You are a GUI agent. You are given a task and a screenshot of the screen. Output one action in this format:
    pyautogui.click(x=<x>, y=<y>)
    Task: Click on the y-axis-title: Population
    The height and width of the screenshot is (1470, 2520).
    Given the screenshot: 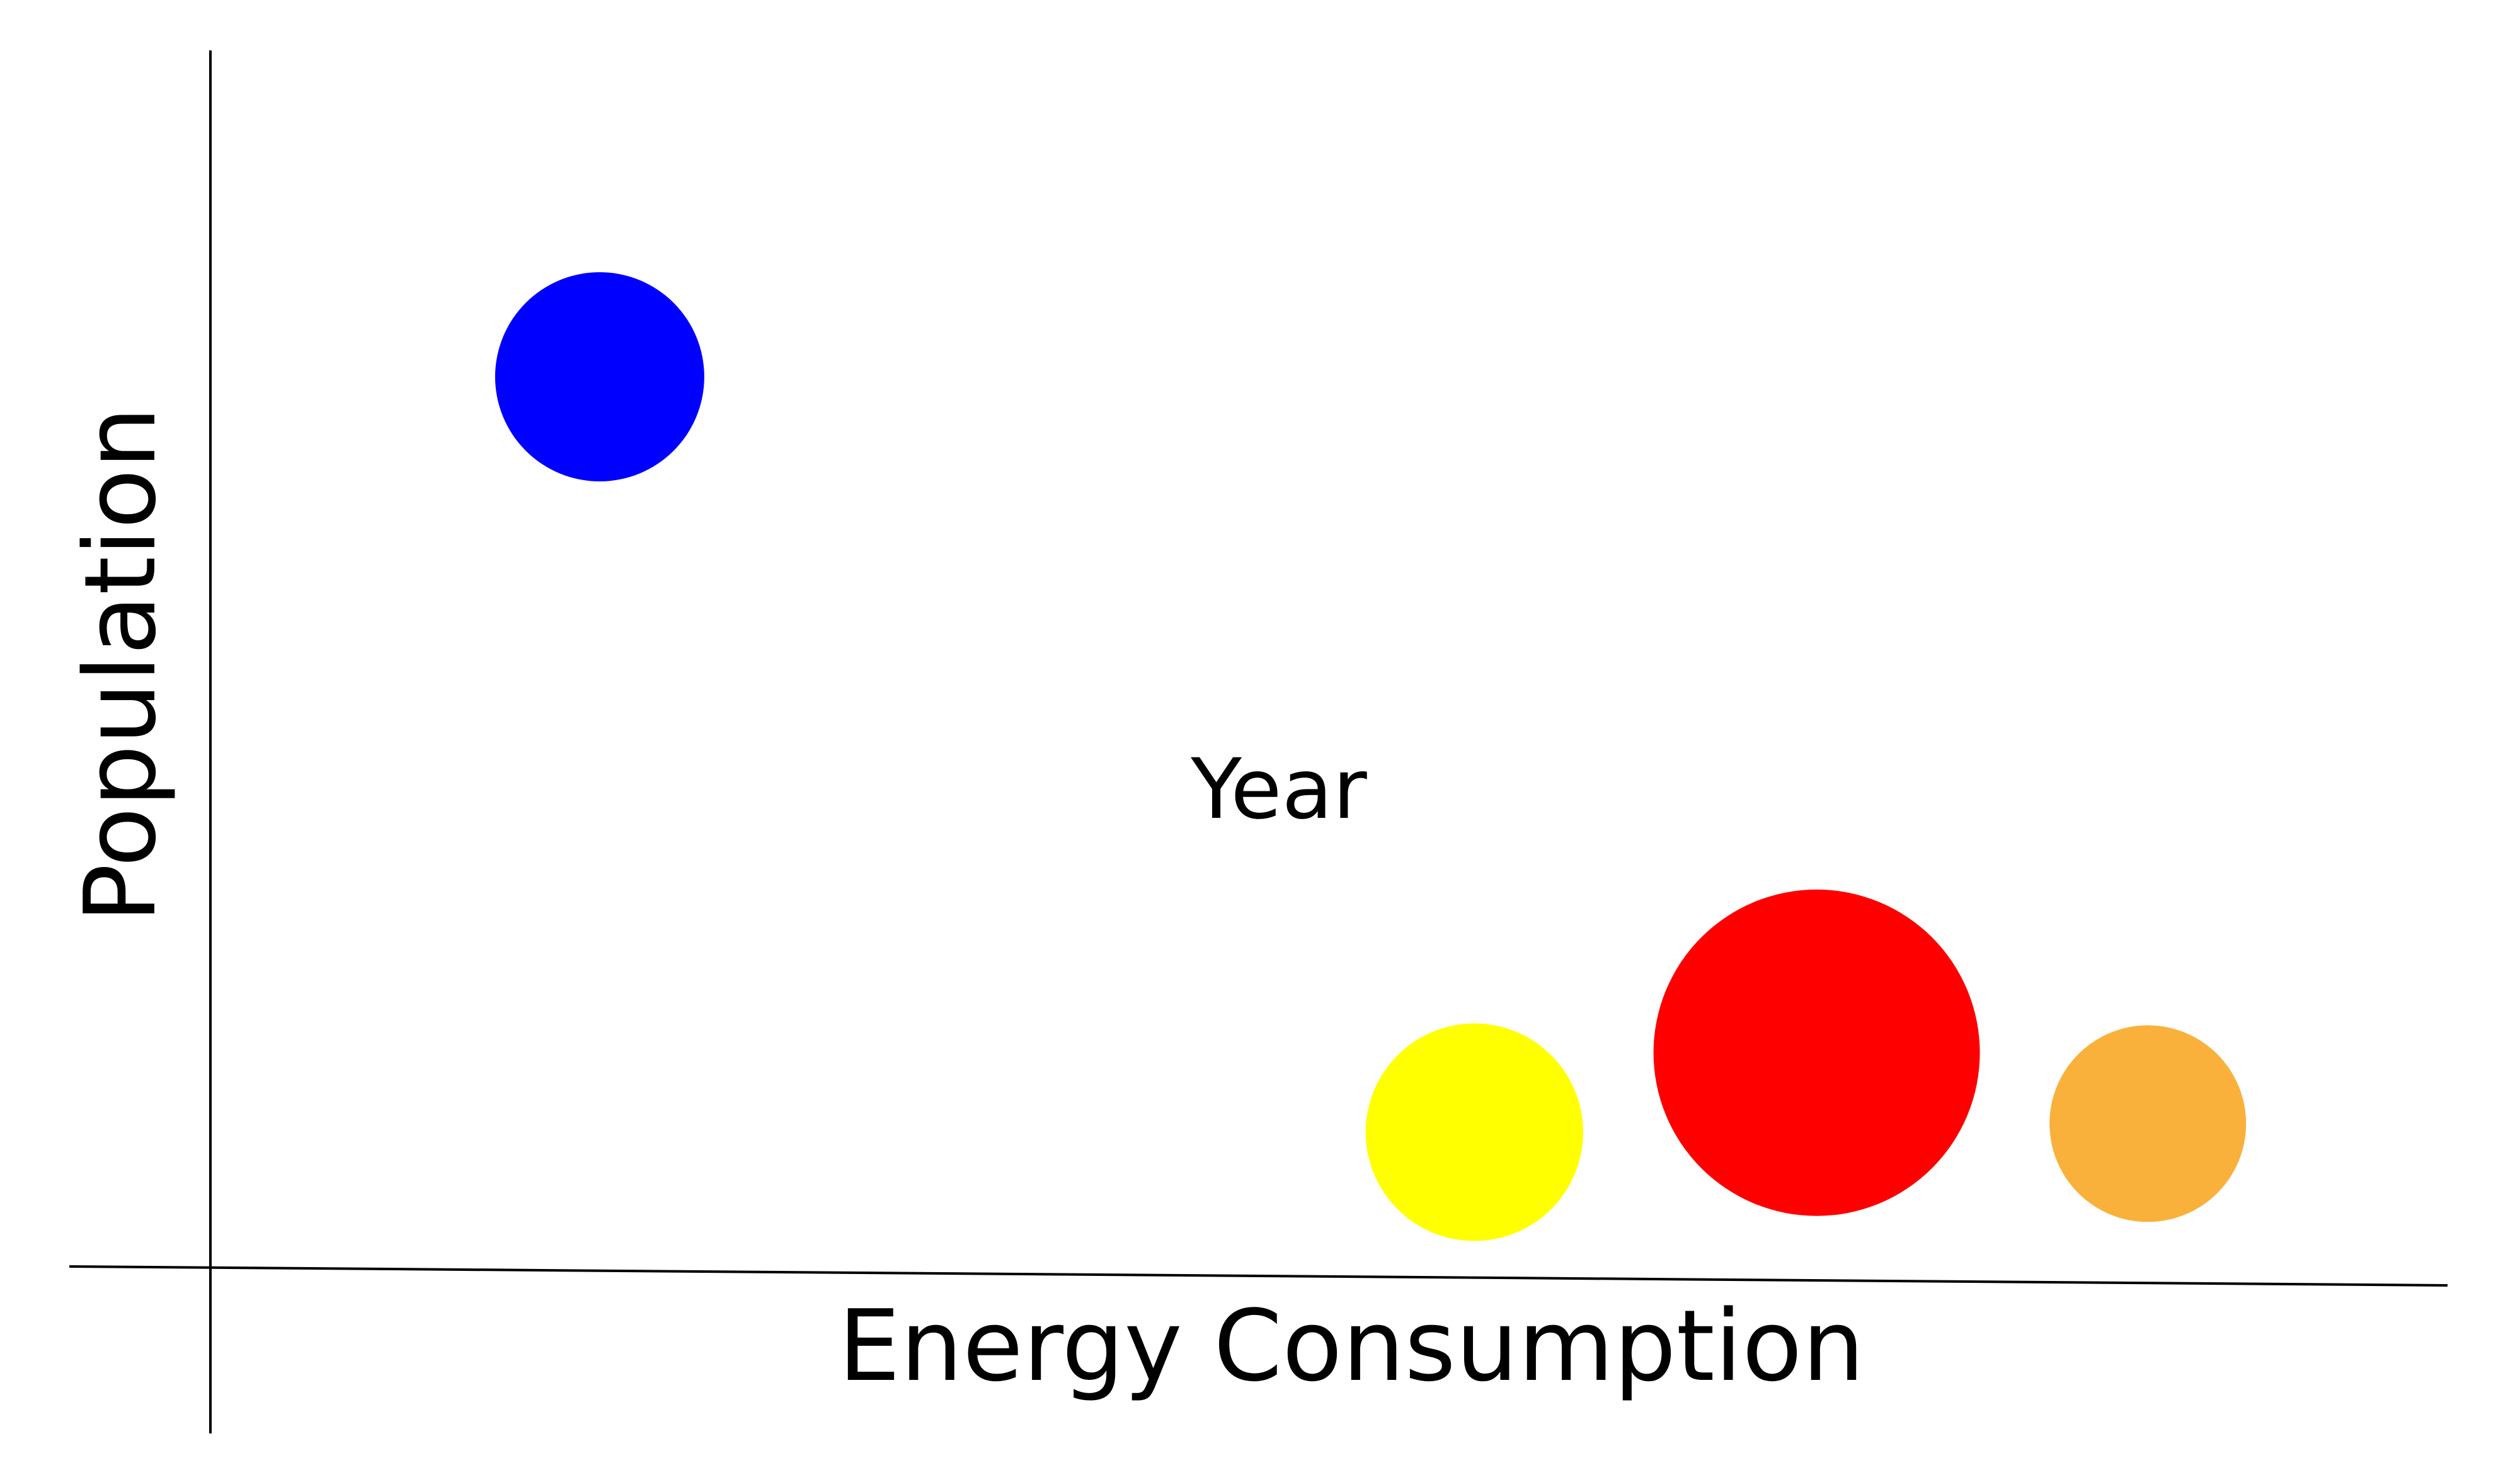 What is the action you would take?
    pyautogui.click(x=120, y=664)
    